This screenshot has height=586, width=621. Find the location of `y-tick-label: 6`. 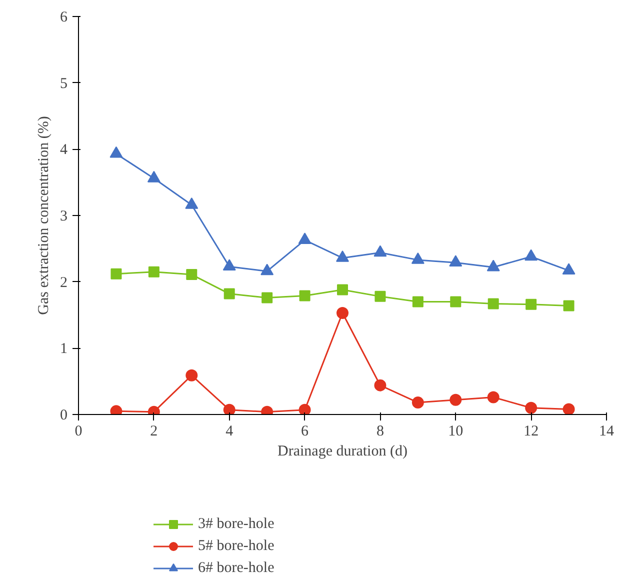

y-tick-label: 6 is located at coordinates (64, 18).